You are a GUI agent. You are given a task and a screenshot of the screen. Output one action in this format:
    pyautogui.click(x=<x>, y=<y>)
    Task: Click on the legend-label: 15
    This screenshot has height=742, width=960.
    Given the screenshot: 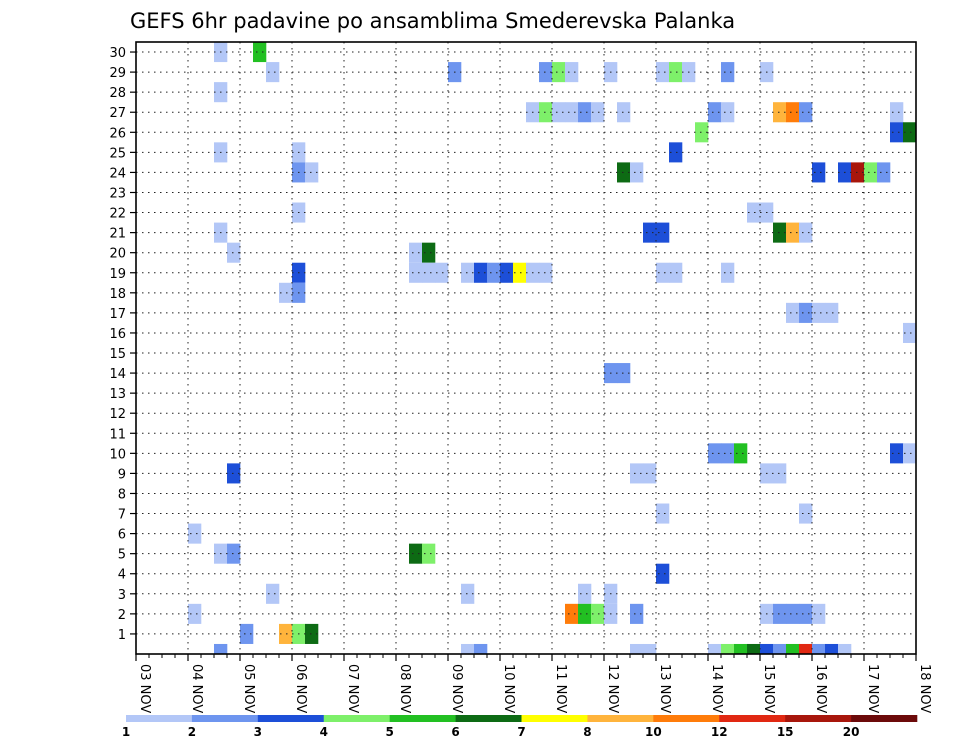 What is the action you would take?
    pyautogui.click(x=785, y=732)
    